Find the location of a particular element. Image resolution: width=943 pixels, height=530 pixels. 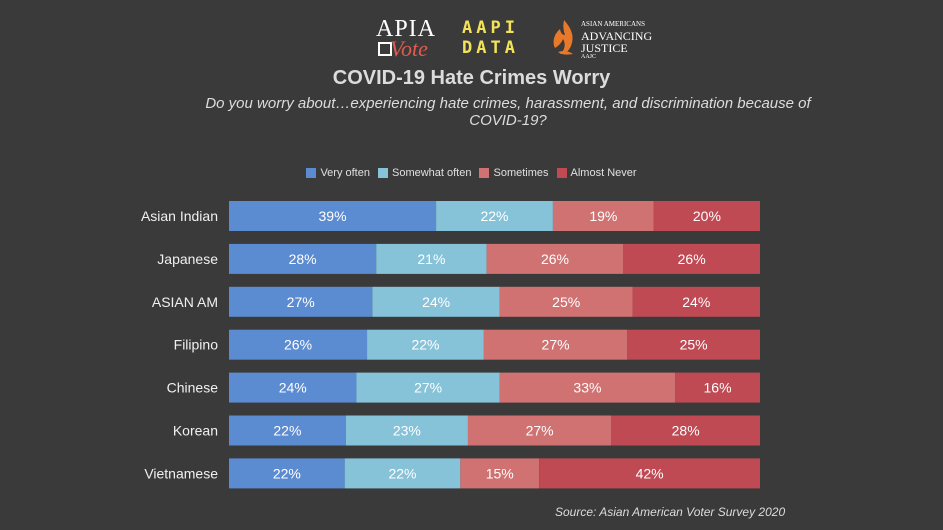

data-label-asian-am-almost-never: 24% is located at coordinates (696, 302).